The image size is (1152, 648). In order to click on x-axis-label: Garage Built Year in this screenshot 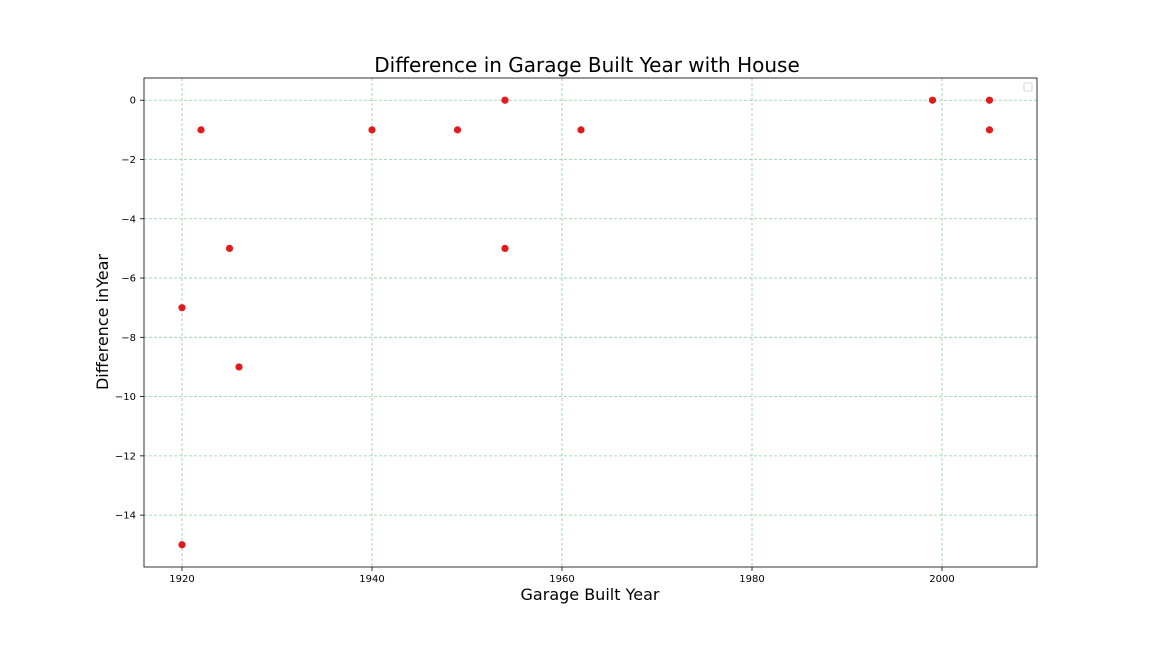, I will do `click(590, 594)`.